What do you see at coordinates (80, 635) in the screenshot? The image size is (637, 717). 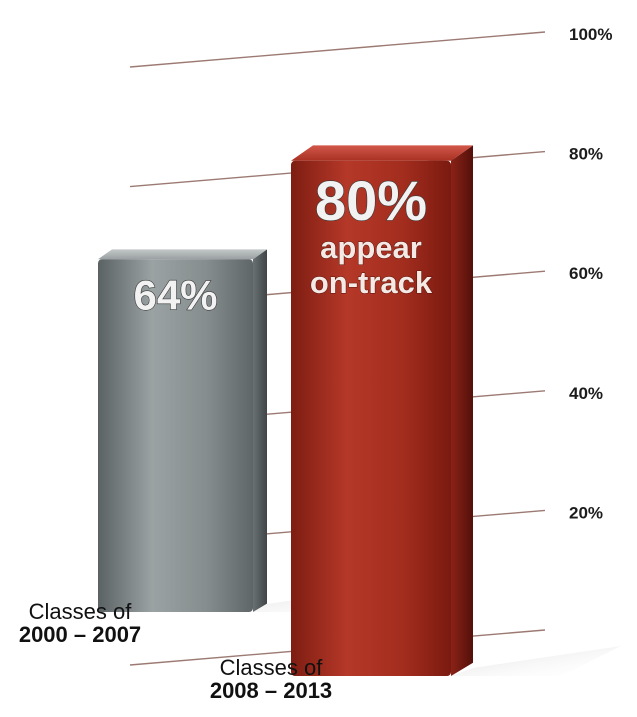 I see `category-label-1-line2: 2000 – 2007` at bounding box center [80, 635].